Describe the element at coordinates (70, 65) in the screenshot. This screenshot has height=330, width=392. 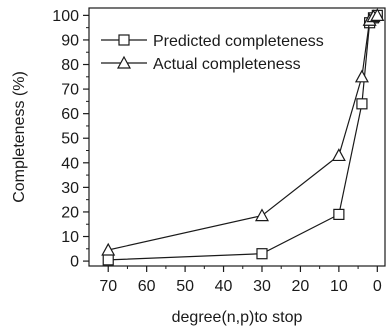
I see `y-tick-label: 80` at that location.